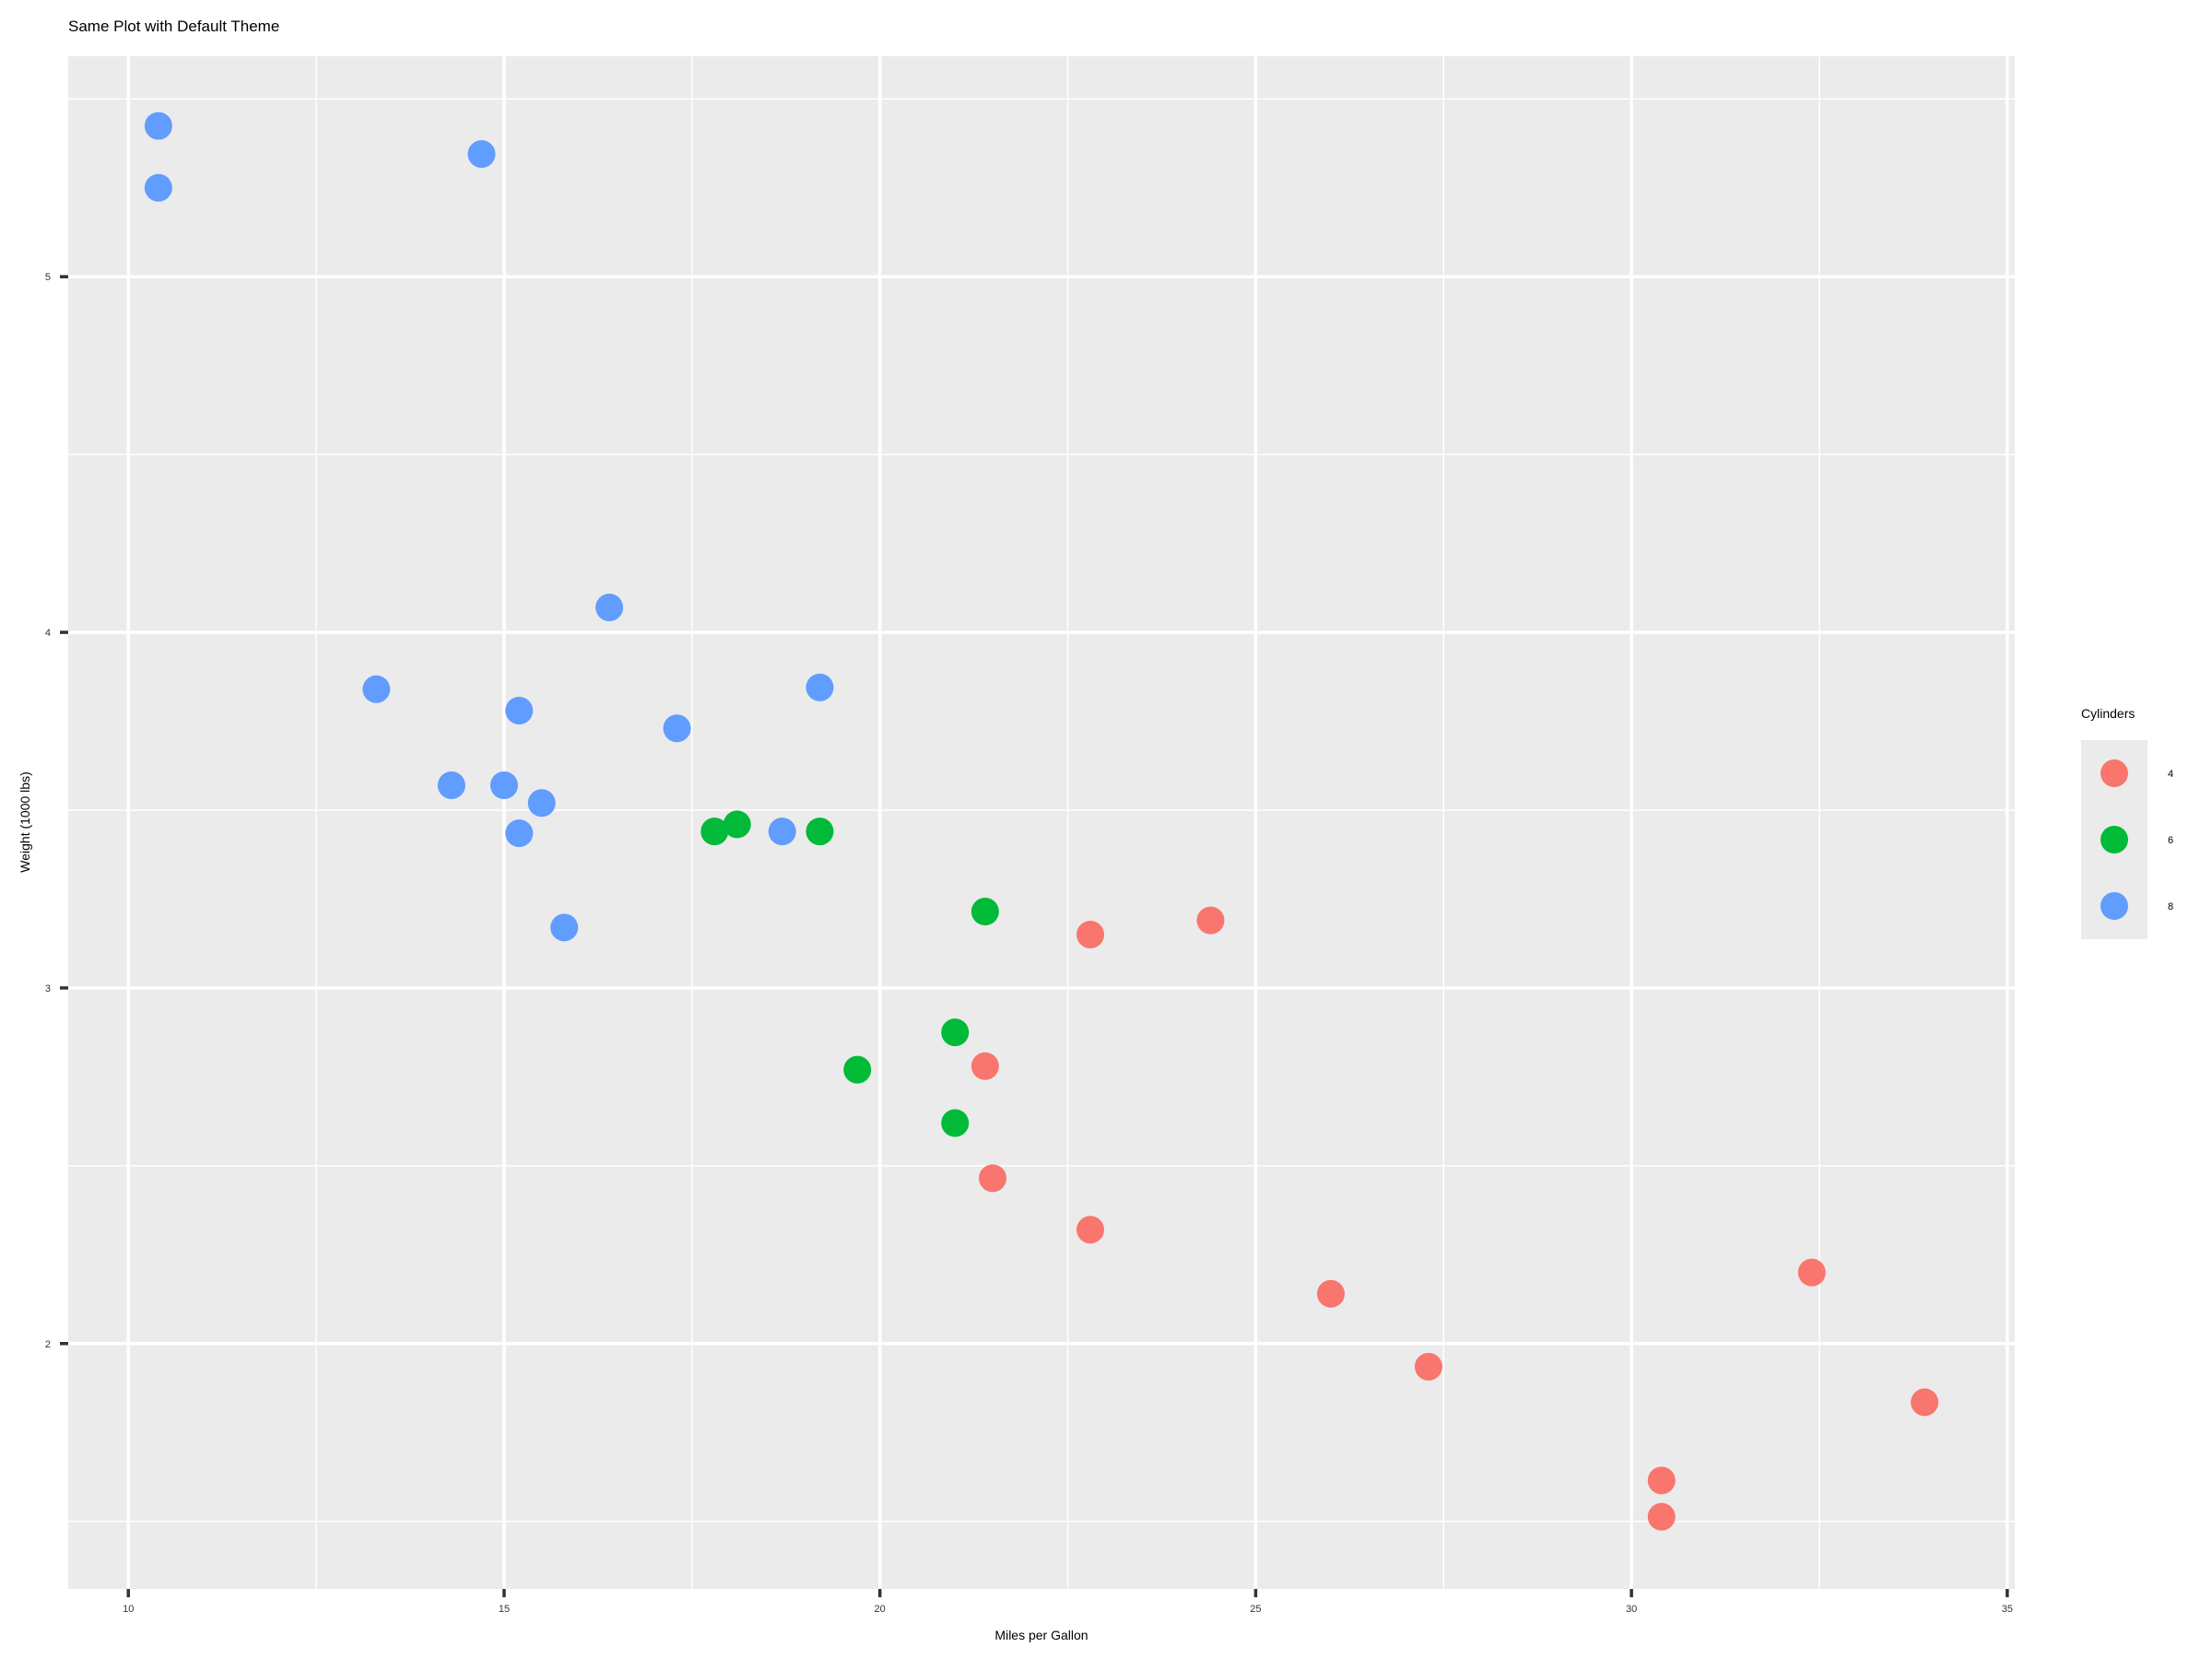 This screenshot has height=1659, width=2212. I want to click on chart-title: Same Plot with Default Theme, so click(173, 26).